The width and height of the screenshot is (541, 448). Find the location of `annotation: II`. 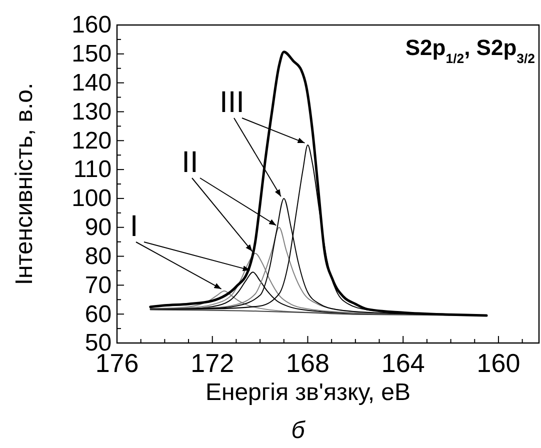

annotation: II is located at coordinates (190, 162).